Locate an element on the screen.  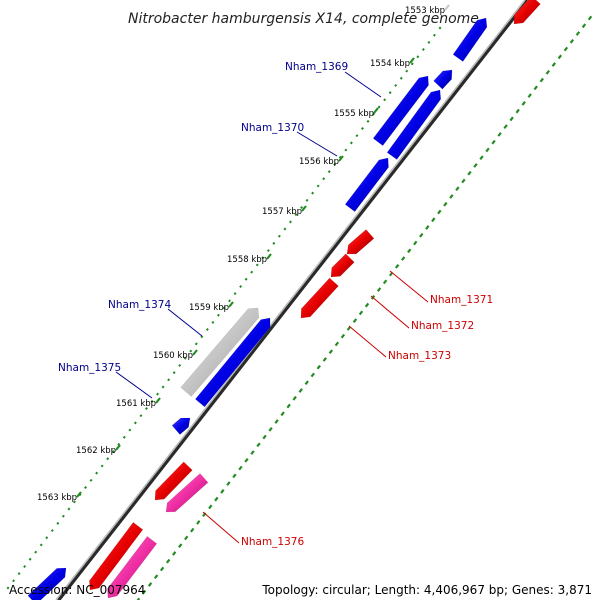
kbp-label: 1559 kbp is located at coordinates (209, 308).